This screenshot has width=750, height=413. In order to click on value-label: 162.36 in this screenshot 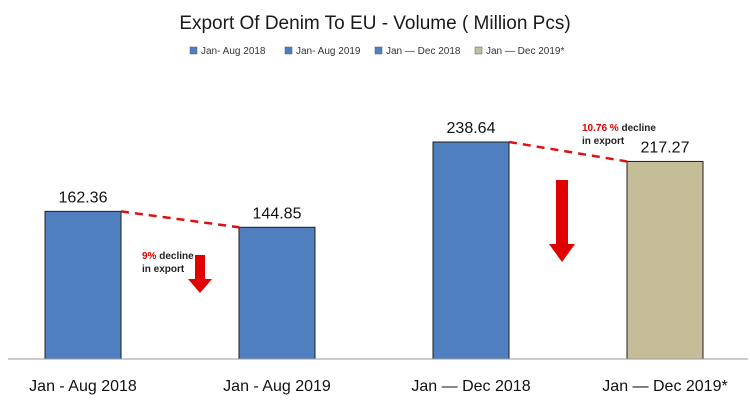, I will do `click(83, 197)`.